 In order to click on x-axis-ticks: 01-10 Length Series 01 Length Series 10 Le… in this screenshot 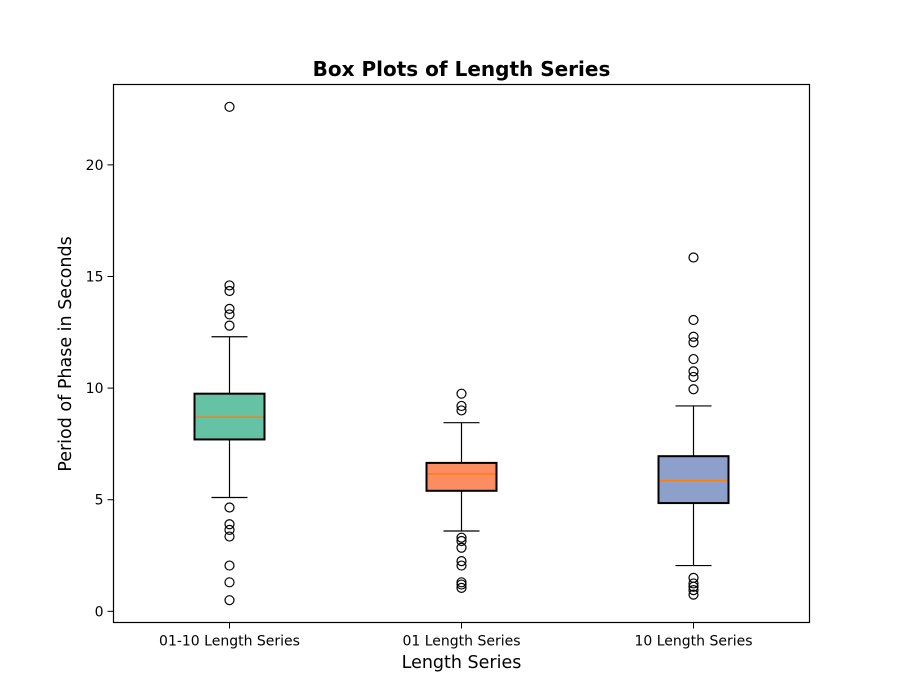, I will do `click(456, 636)`.